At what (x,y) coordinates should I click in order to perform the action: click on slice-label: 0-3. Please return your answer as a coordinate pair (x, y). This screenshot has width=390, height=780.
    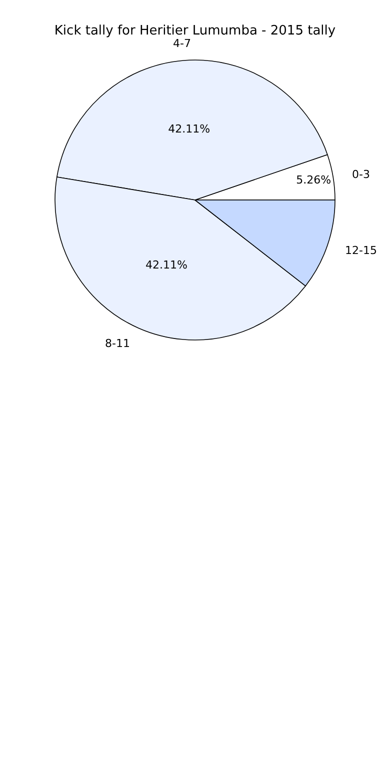
    Looking at the image, I should click on (361, 174).